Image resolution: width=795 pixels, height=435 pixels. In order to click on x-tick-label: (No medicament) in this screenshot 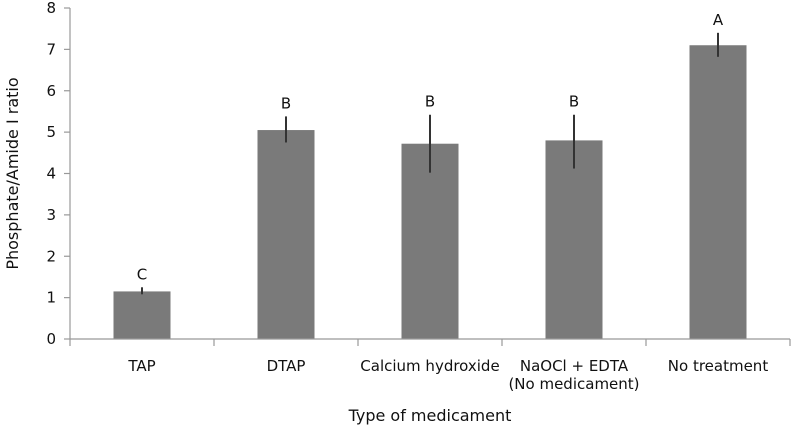, I will do `click(573, 384)`.